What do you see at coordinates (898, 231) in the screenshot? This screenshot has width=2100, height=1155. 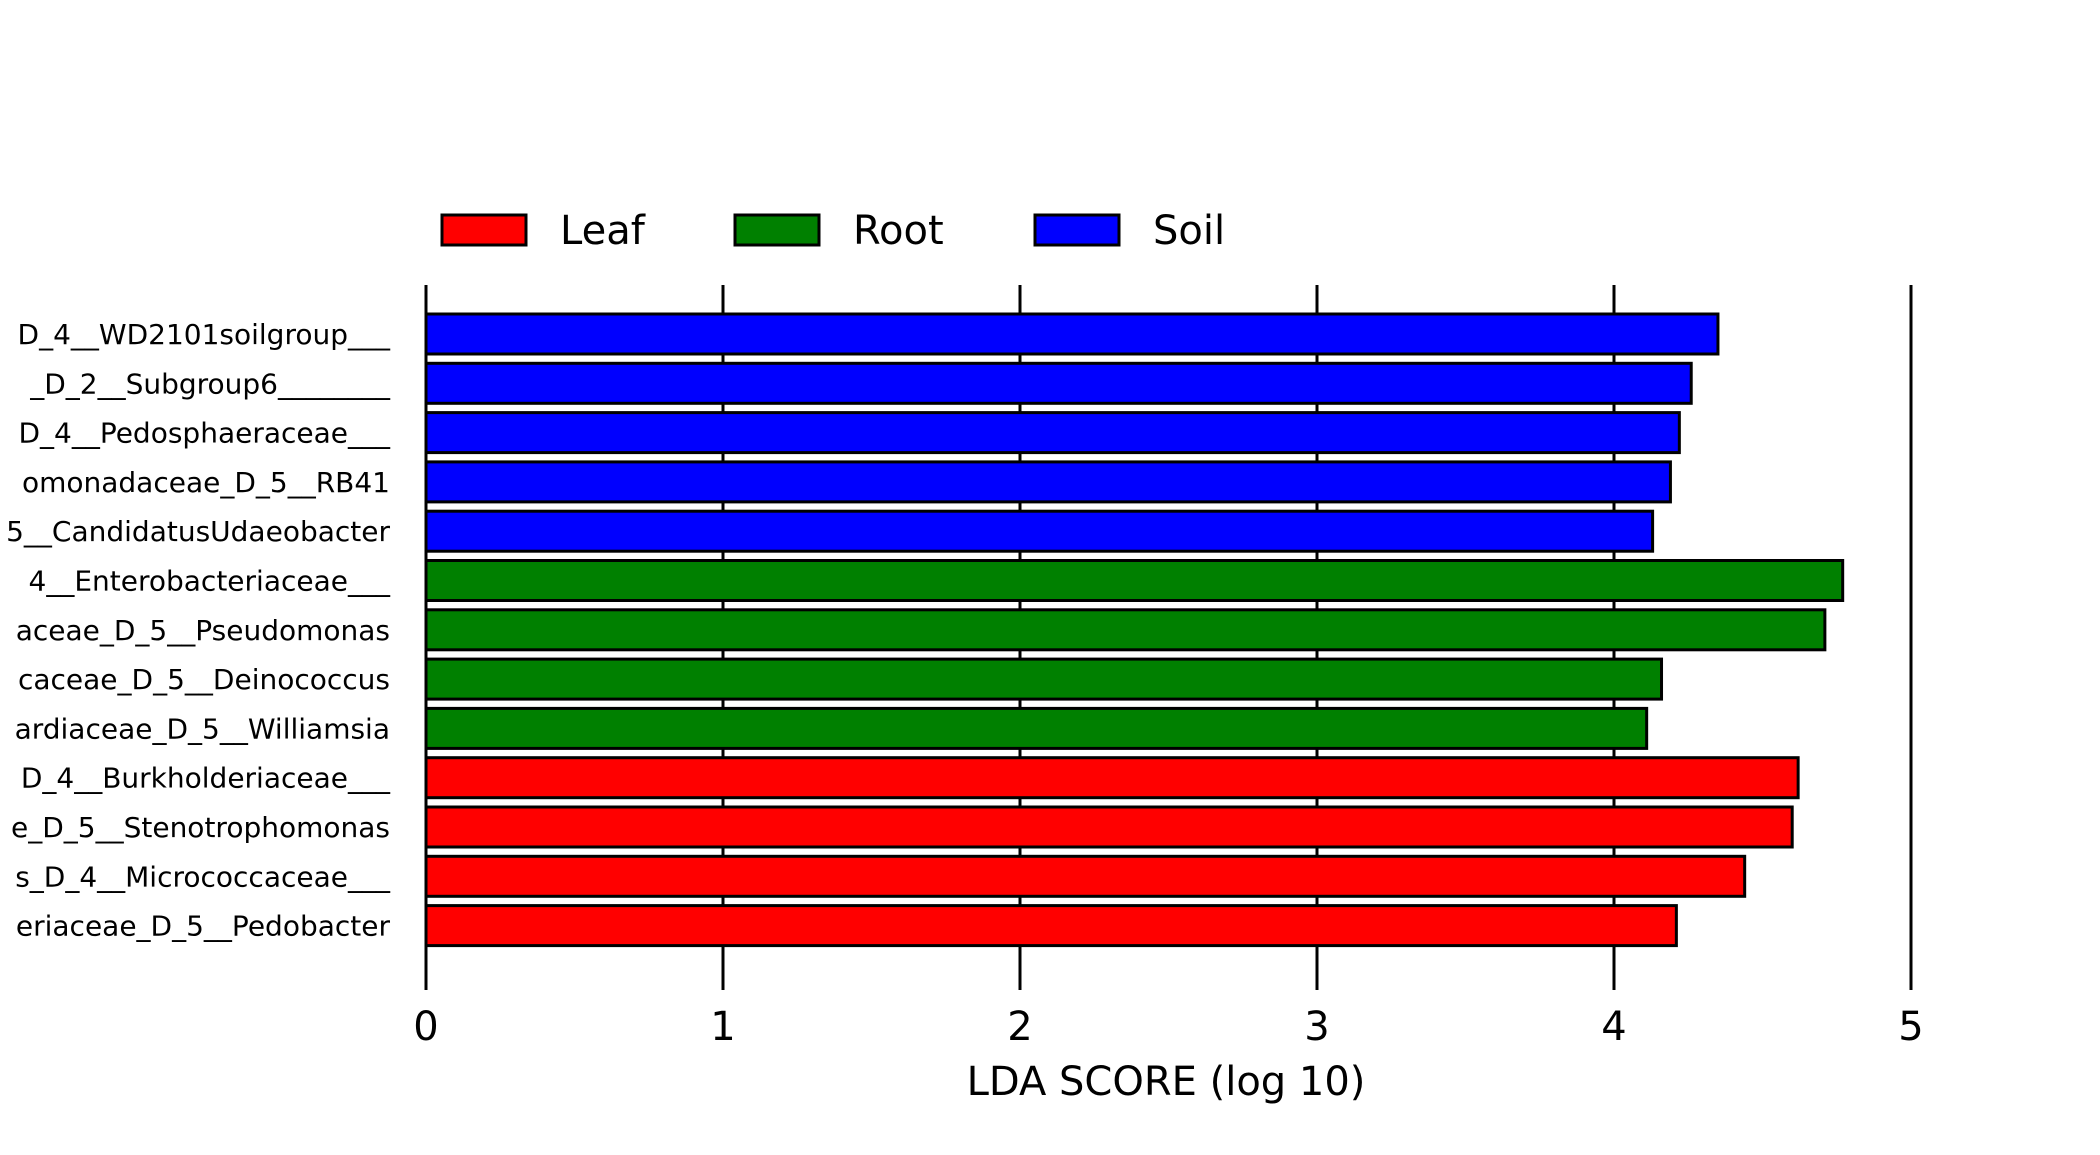 I see `legend-label-root: Root` at bounding box center [898, 231].